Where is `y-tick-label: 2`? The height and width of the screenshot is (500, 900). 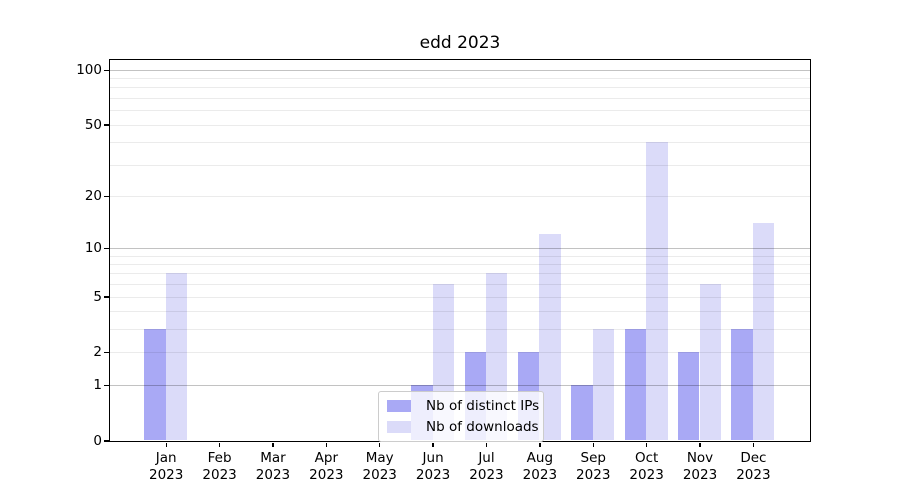
y-tick-label: 2 is located at coordinates (97, 352).